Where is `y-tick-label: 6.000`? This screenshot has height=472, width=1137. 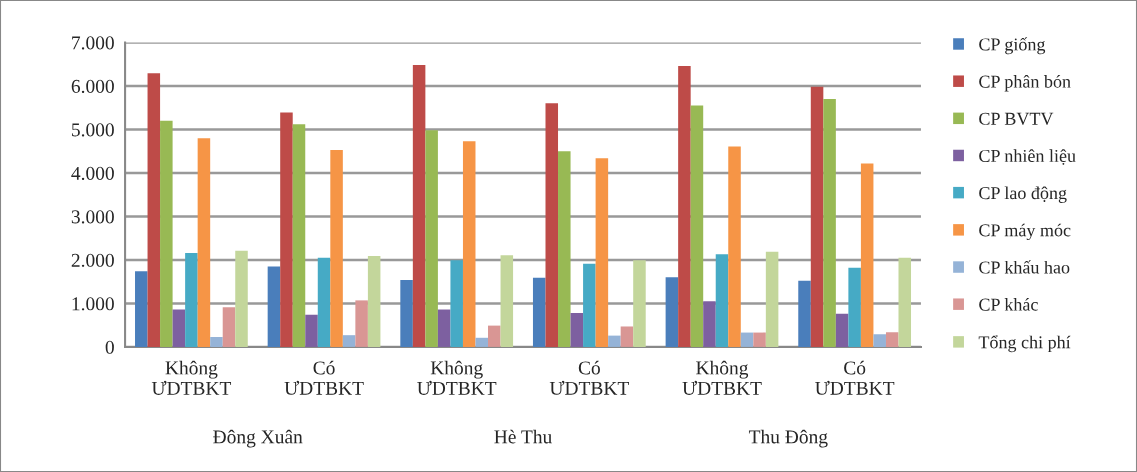
y-tick-label: 6.000 is located at coordinates (92, 86).